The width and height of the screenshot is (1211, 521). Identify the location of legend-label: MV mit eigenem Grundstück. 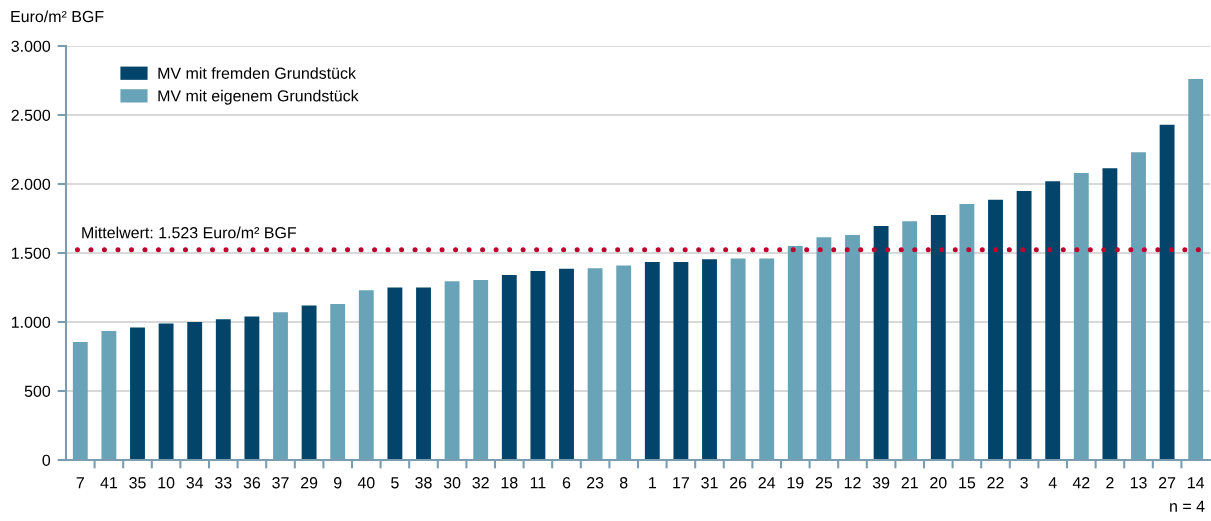
(258, 97).